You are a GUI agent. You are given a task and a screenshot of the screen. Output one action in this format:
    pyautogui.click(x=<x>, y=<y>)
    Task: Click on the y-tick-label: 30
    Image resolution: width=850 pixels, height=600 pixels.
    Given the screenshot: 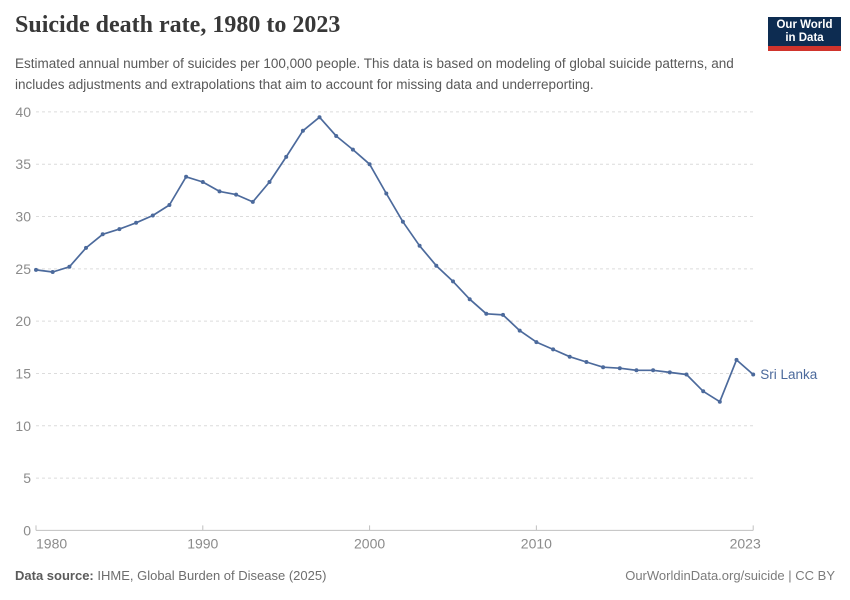 What is the action you would take?
    pyautogui.click(x=23, y=217)
    